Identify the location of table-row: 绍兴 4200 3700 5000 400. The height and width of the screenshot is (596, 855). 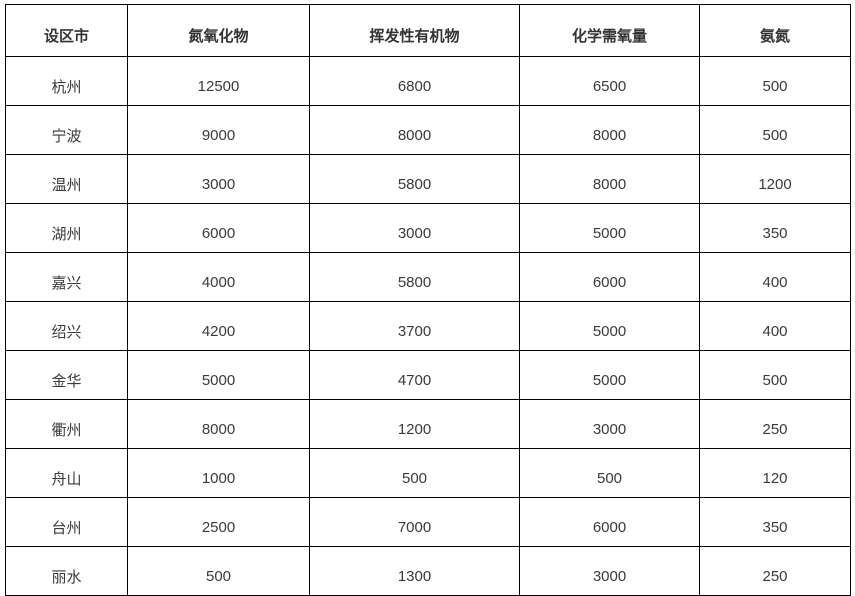
(428, 326).